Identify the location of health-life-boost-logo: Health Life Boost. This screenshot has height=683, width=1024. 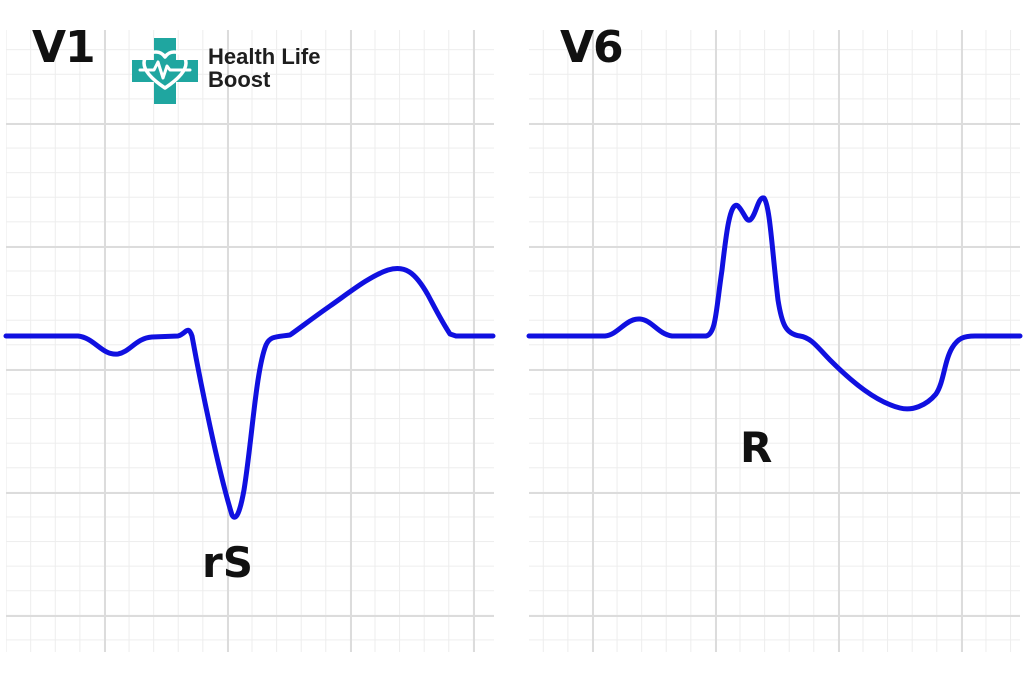
(225, 71).